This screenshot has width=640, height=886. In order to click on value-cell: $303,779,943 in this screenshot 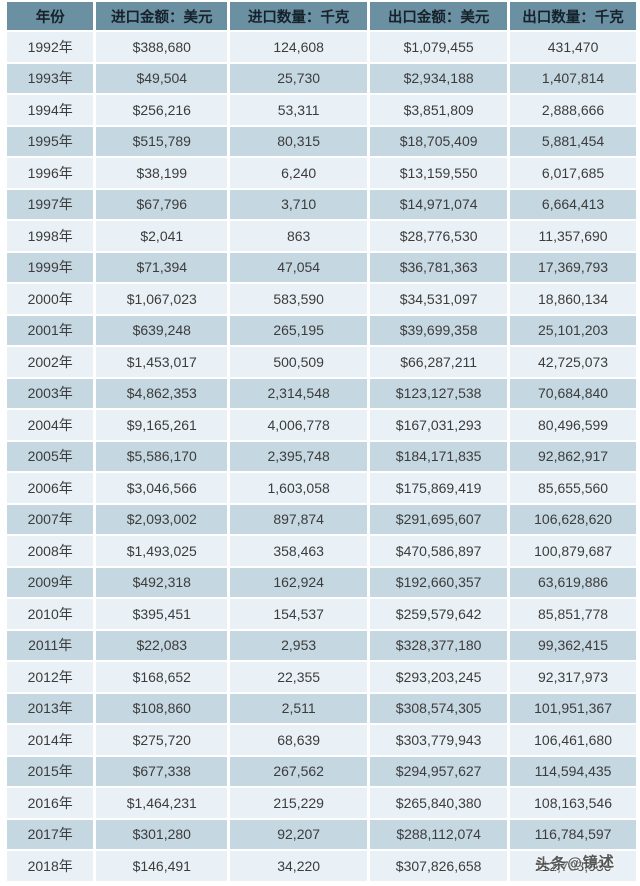, I will do `click(439, 740)`.